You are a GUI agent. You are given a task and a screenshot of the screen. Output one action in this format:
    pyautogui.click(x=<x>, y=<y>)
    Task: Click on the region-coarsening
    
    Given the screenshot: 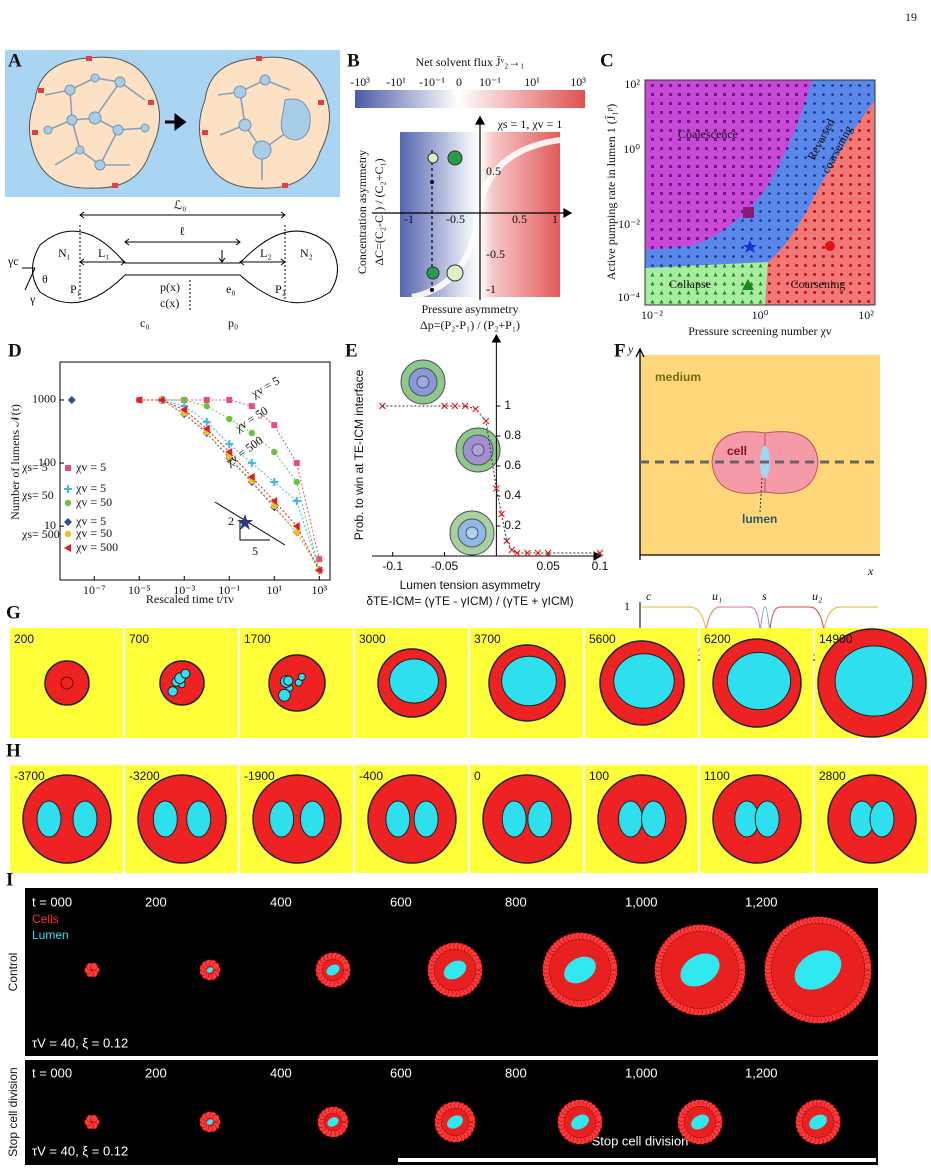 What is the action you would take?
    pyautogui.click(x=820, y=202)
    